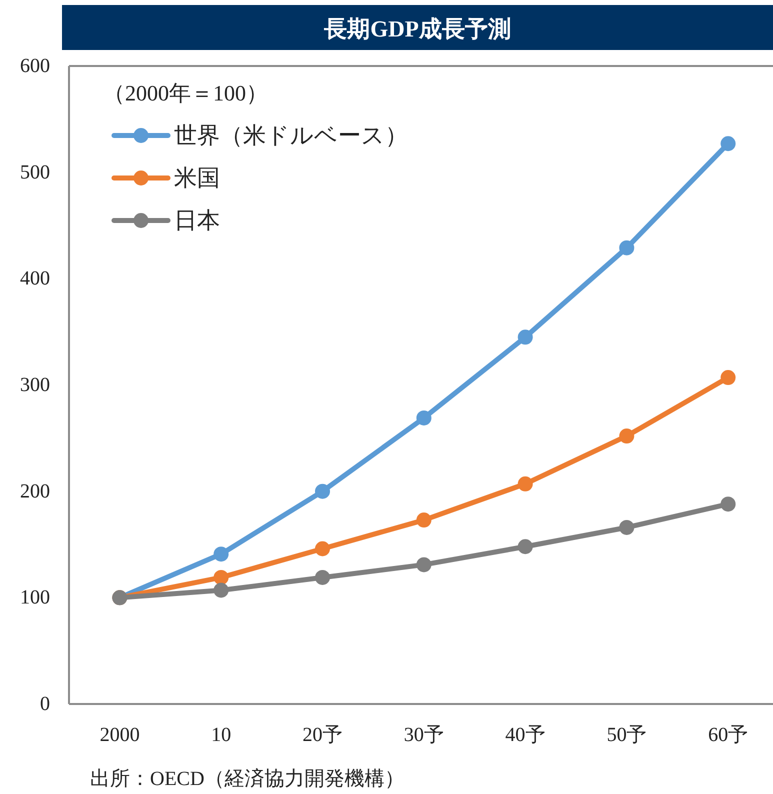 The width and height of the screenshot is (773, 794). What do you see at coordinates (35, 66) in the screenshot?
I see `y-tick-label: 600` at bounding box center [35, 66].